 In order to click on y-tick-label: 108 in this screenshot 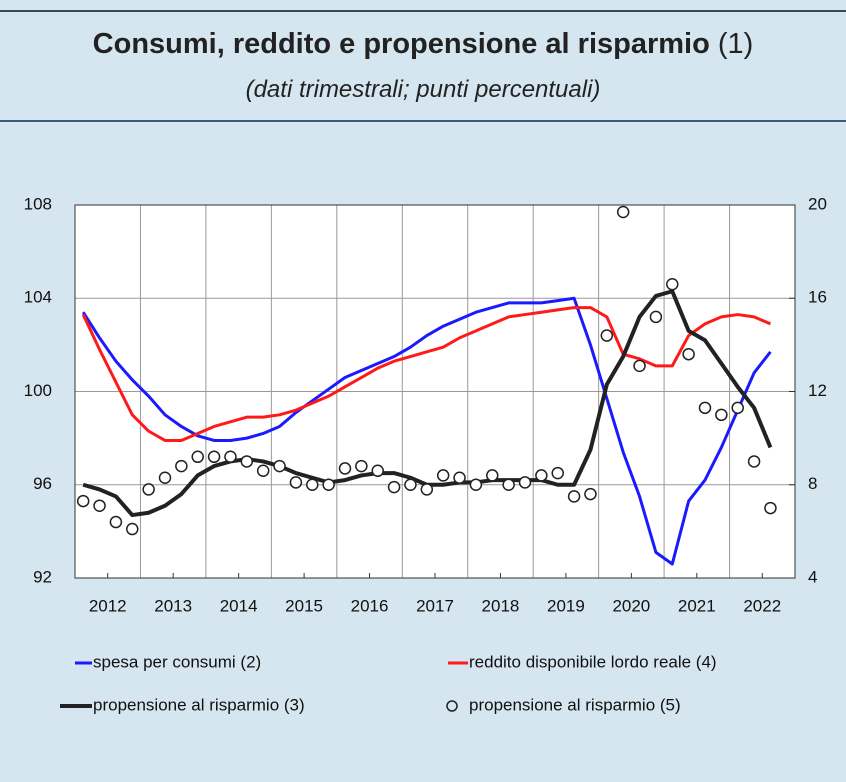, I will do `click(38, 203)`.